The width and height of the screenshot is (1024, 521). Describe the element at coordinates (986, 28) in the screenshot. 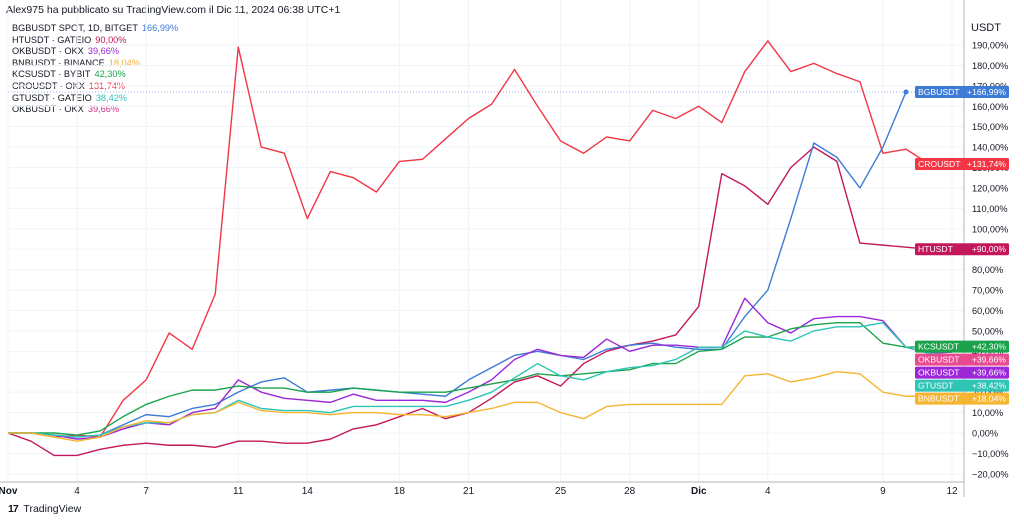

I see `y-unit-label: USDT` at that location.